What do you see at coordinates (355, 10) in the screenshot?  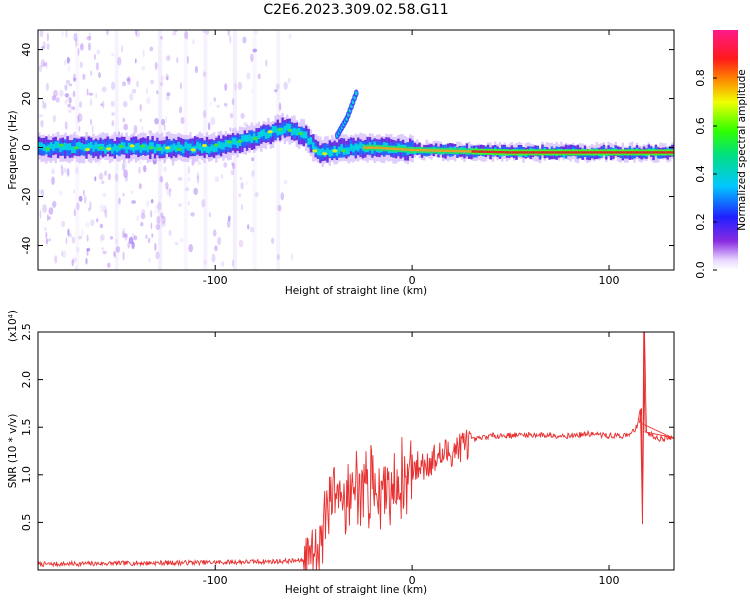 I see `chart-title: C2E6.2023.309.02.58.G11` at bounding box center [355, 10].